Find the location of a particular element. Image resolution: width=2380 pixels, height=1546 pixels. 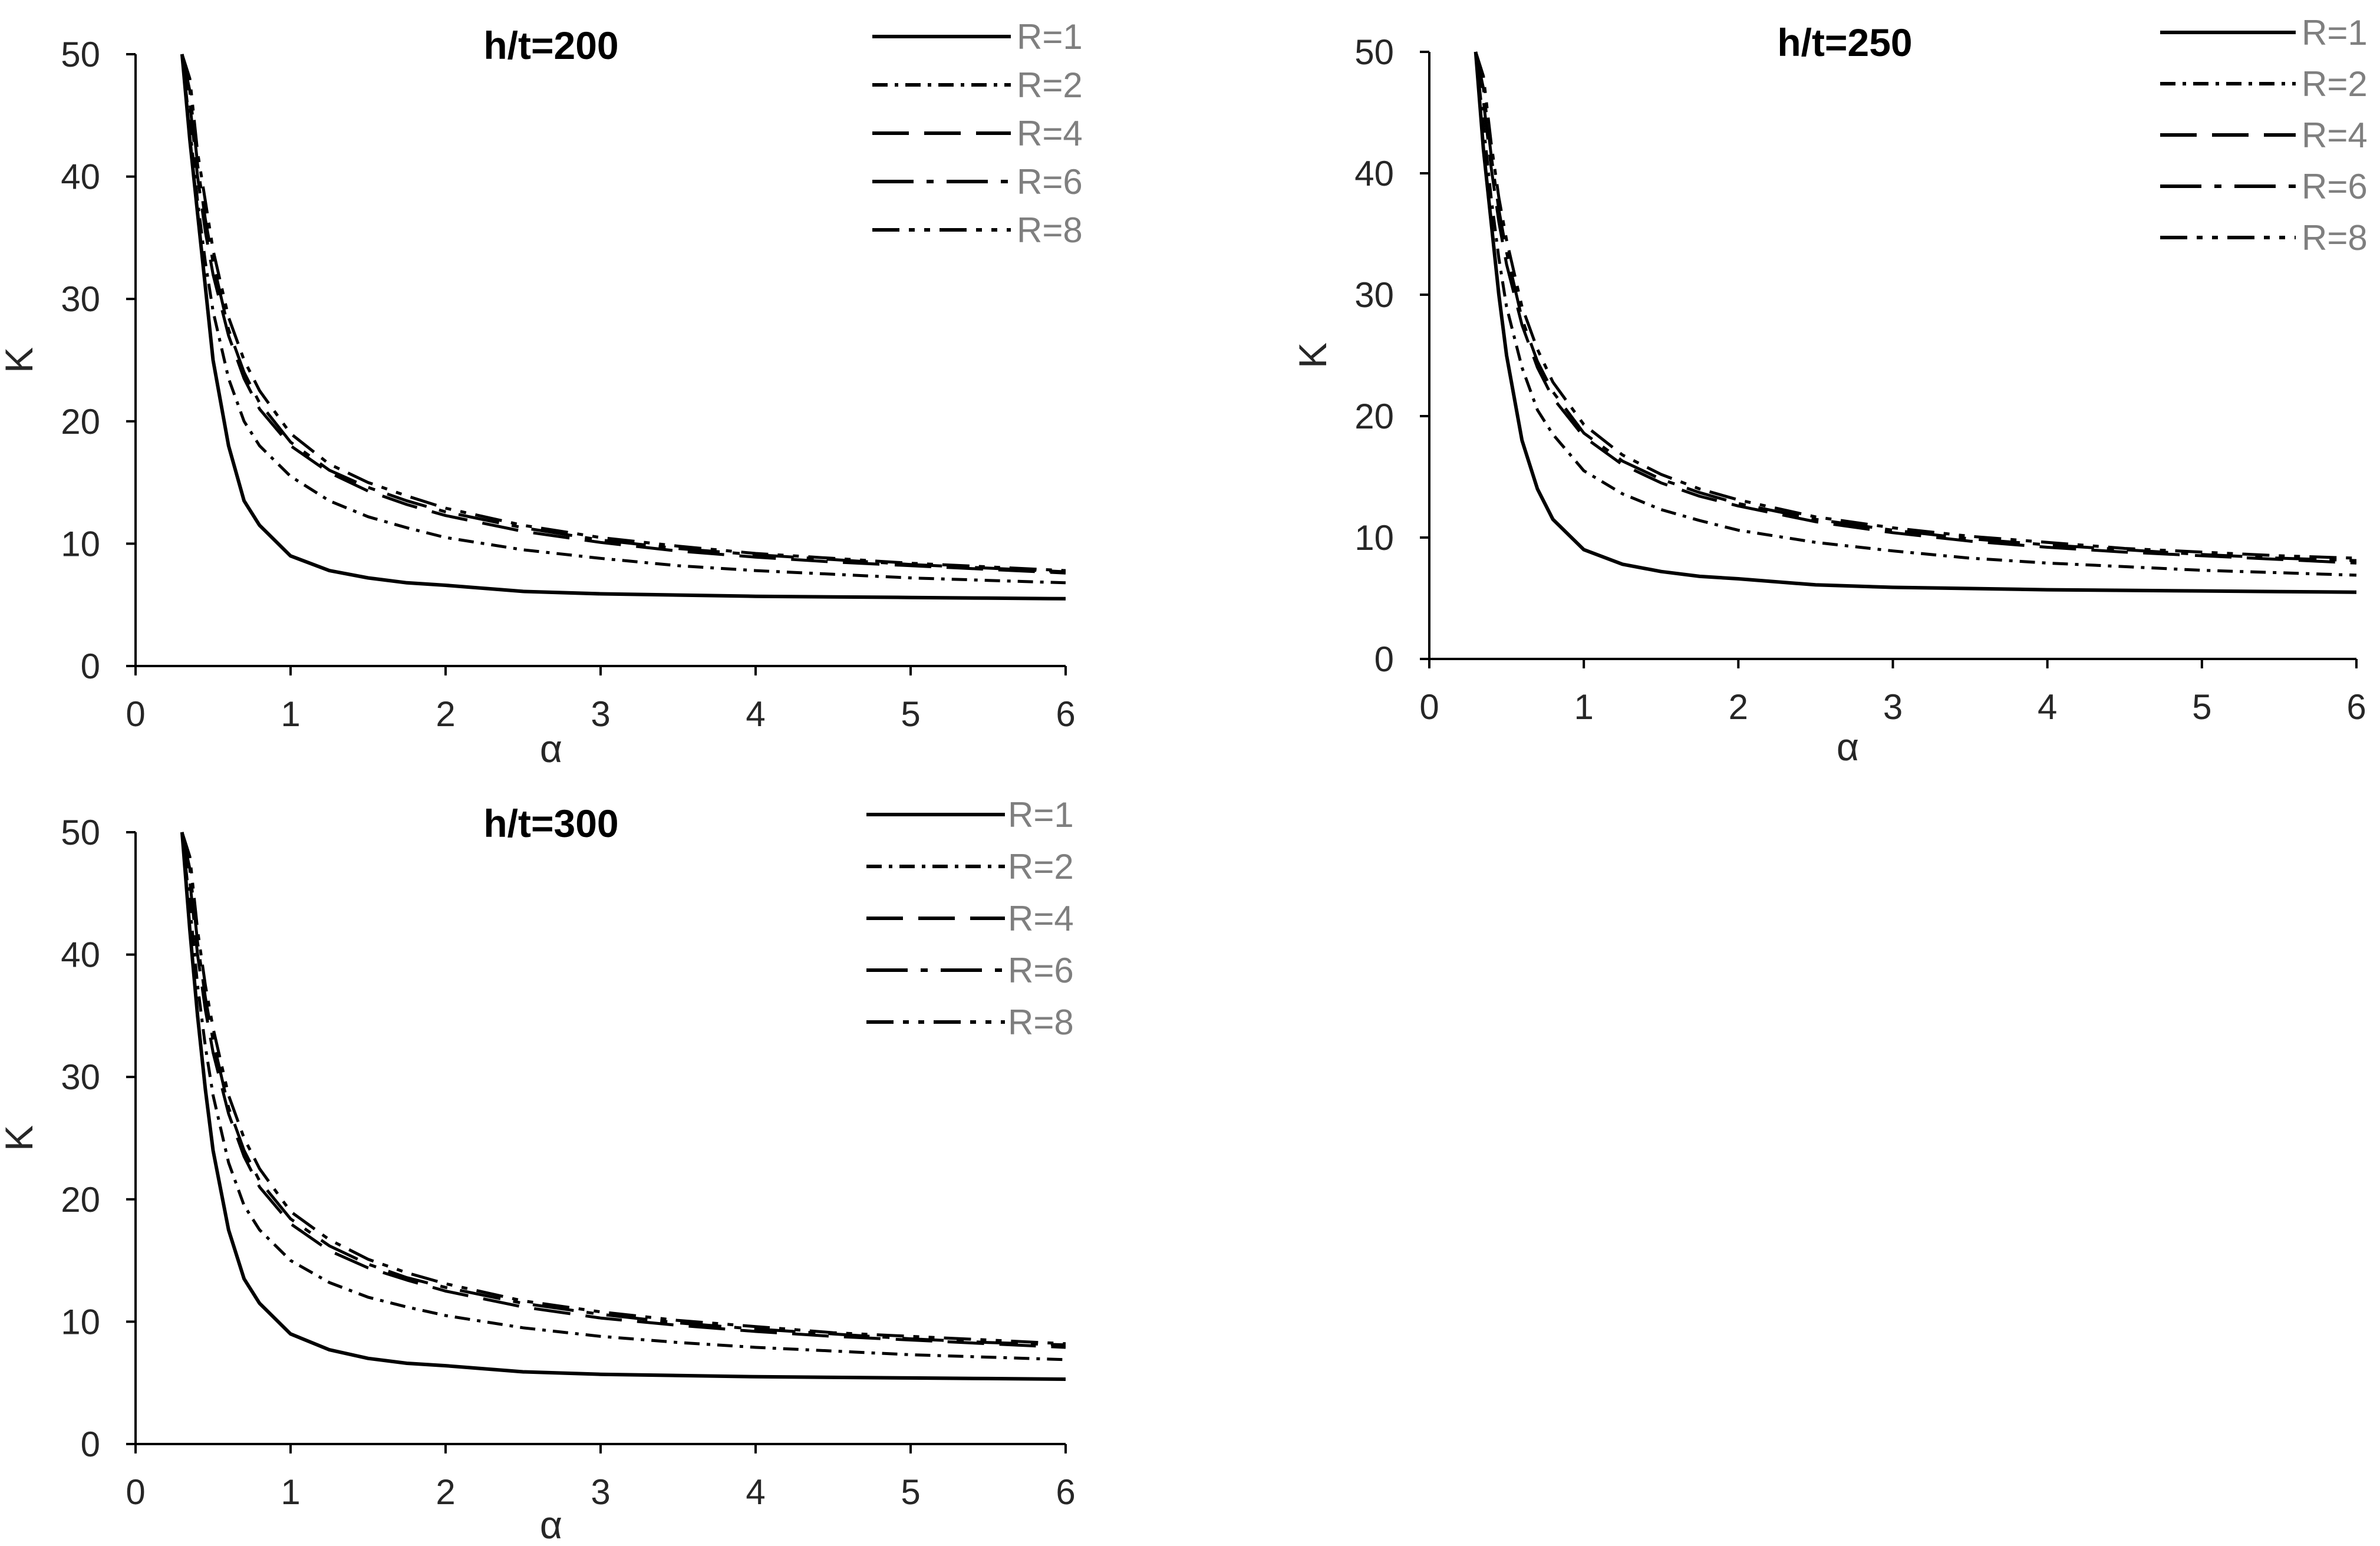

chart-title: h/t=300 is located at coordinates (550, 823).